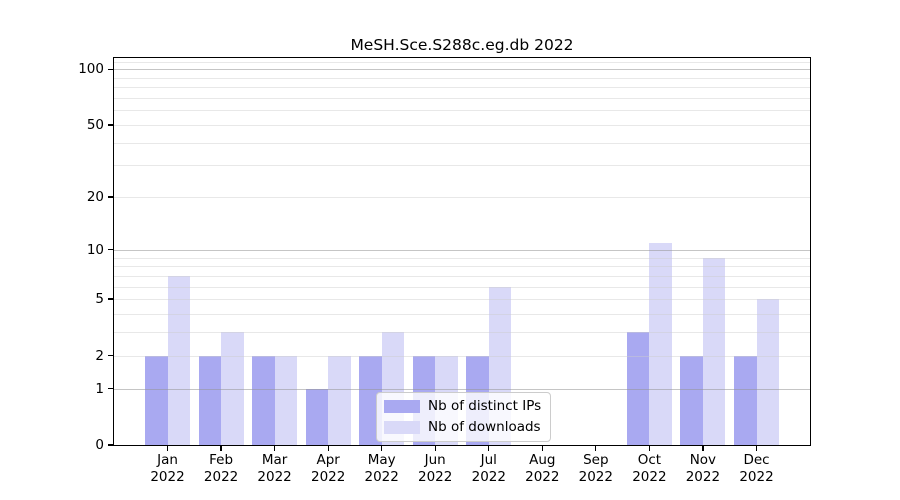 Image resolution: width=900 pixels, height=500 pixels. Describe the element at coordinates (99, 445) in the screenshot. I see `y-tick-label: 0` at that location.